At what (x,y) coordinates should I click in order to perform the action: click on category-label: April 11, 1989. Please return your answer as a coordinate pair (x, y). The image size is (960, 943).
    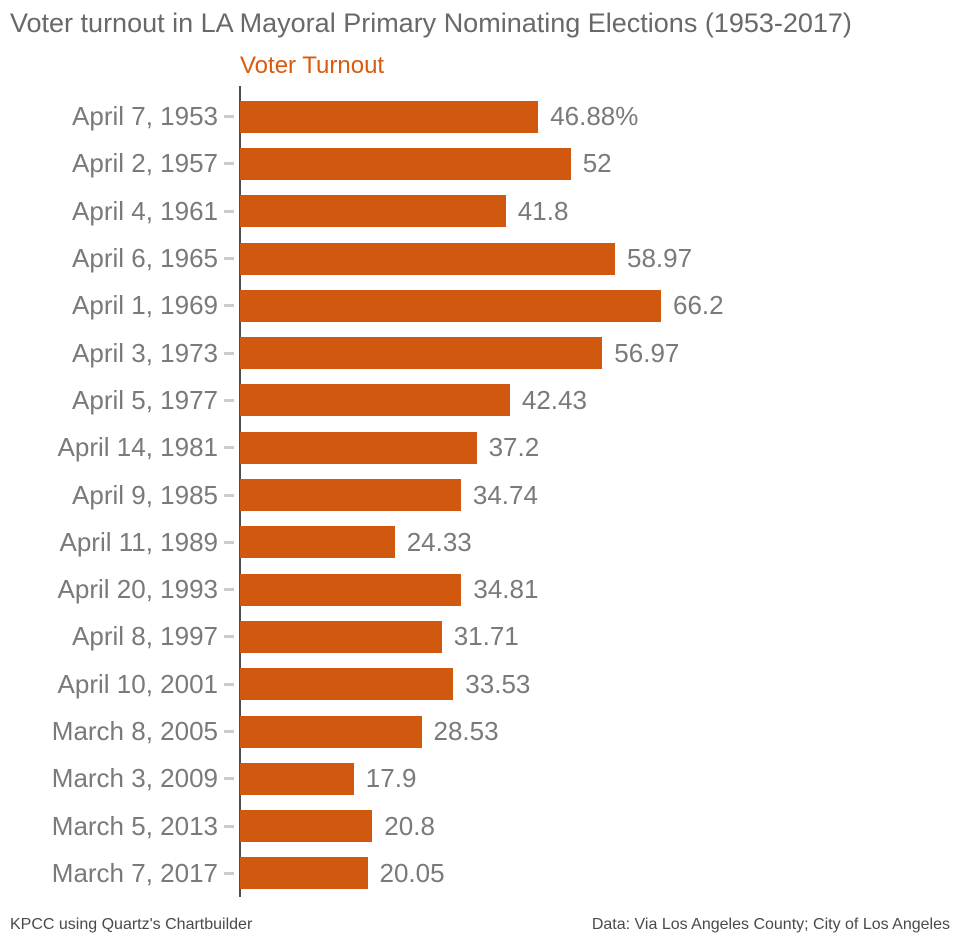
    Looking at the image, I should click on (138, 541).